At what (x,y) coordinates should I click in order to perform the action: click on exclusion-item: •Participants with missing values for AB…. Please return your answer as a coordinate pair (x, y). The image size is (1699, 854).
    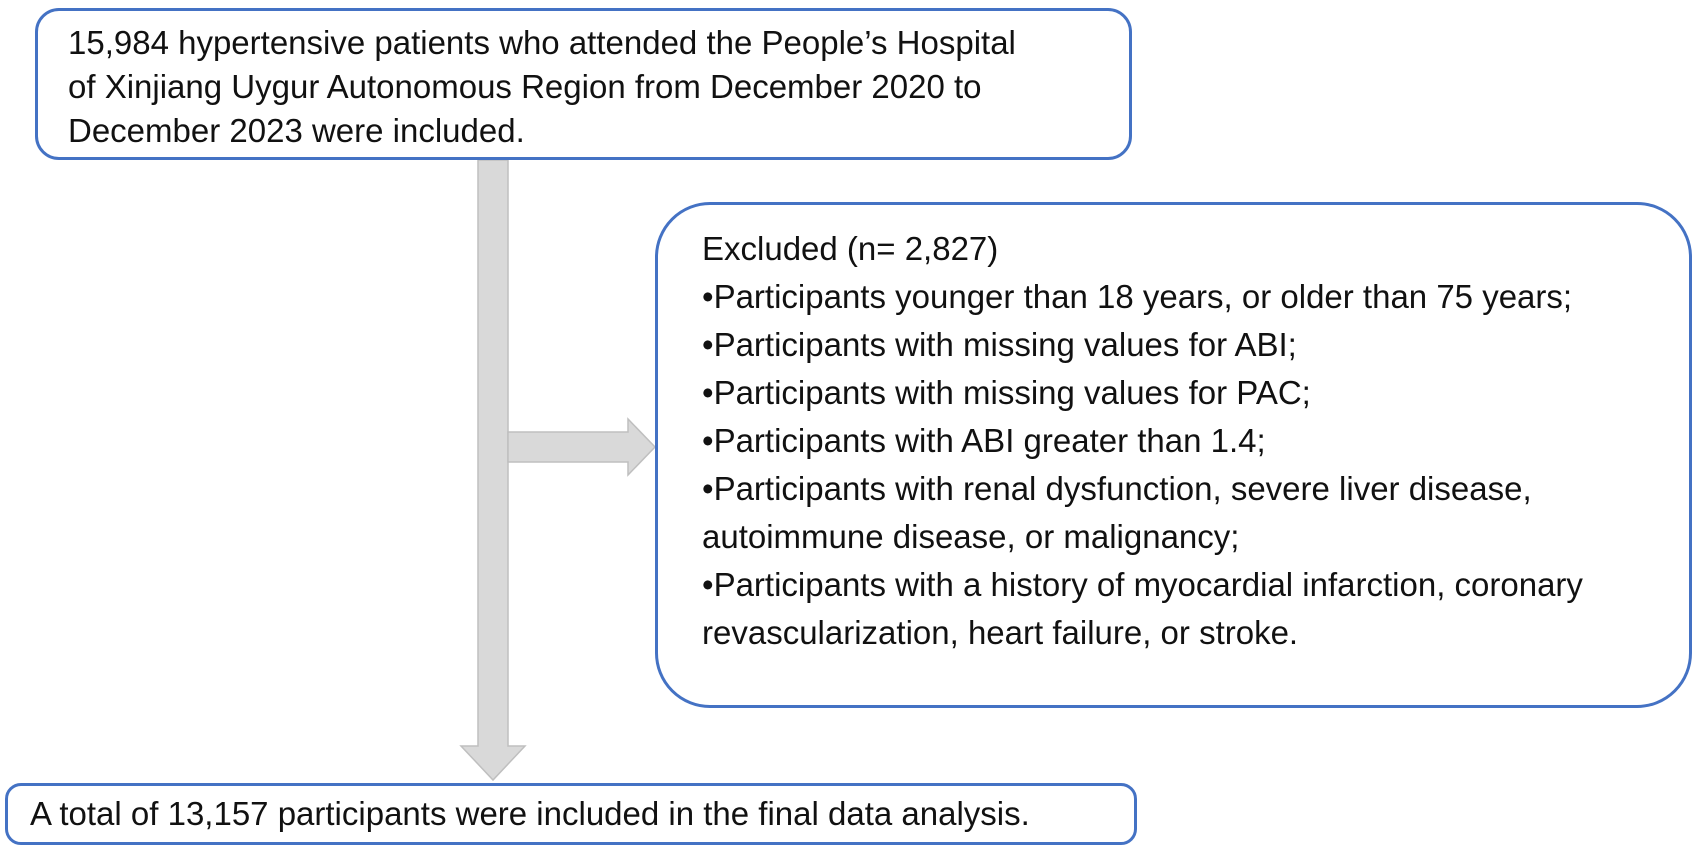
    Looking at the image, I should click on (1195, 345).